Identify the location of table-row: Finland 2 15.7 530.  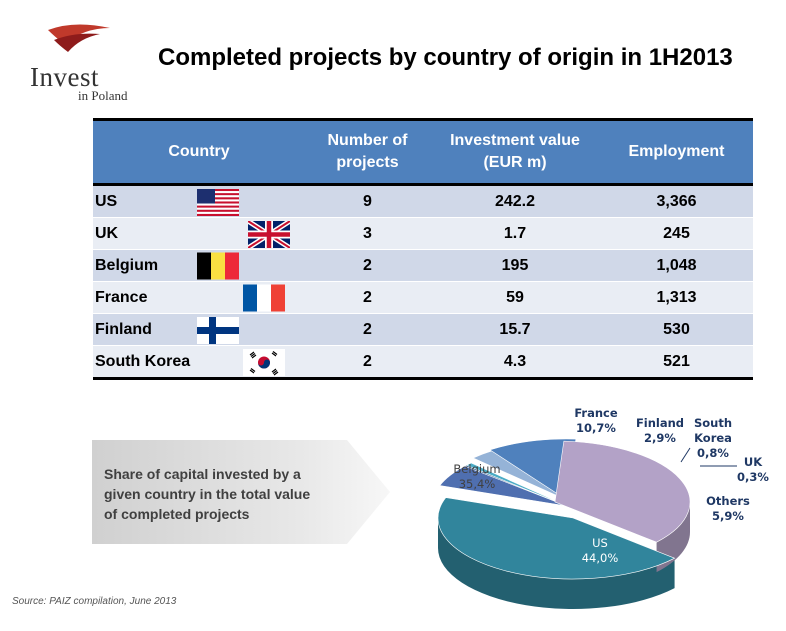
(423, 329).